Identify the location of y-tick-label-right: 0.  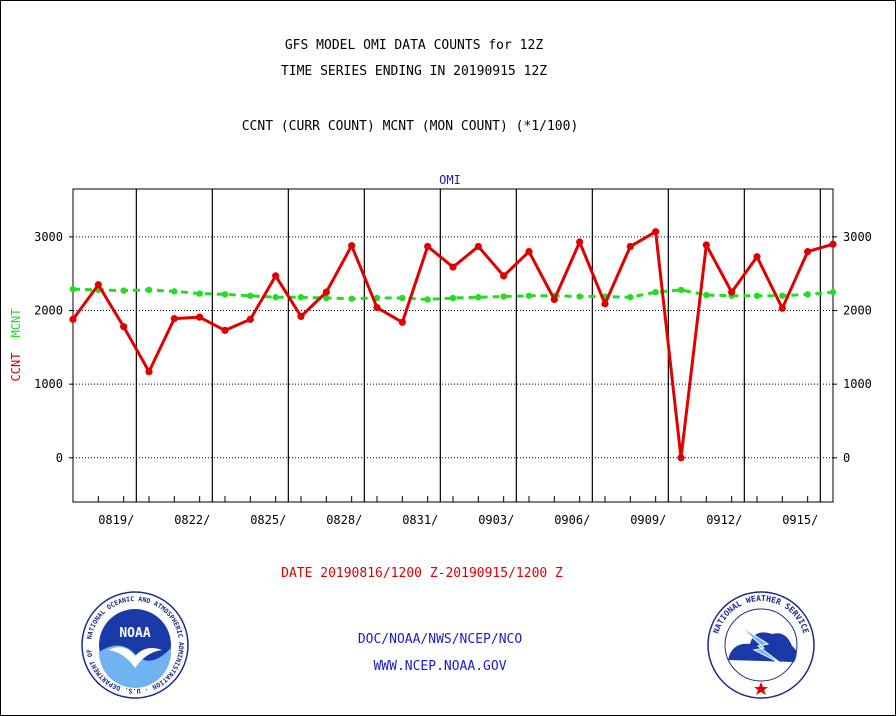
(846, 458).